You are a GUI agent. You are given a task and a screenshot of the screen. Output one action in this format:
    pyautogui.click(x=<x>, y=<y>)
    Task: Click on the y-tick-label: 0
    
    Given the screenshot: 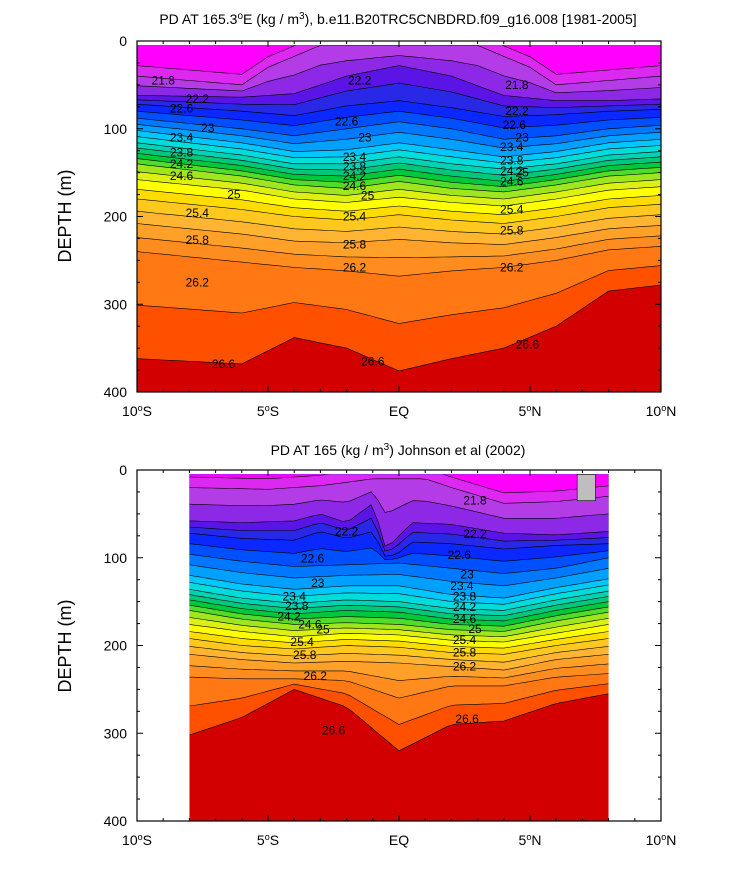 What is the action you would take?
    pyautogui.click(x=123, y=41)
    